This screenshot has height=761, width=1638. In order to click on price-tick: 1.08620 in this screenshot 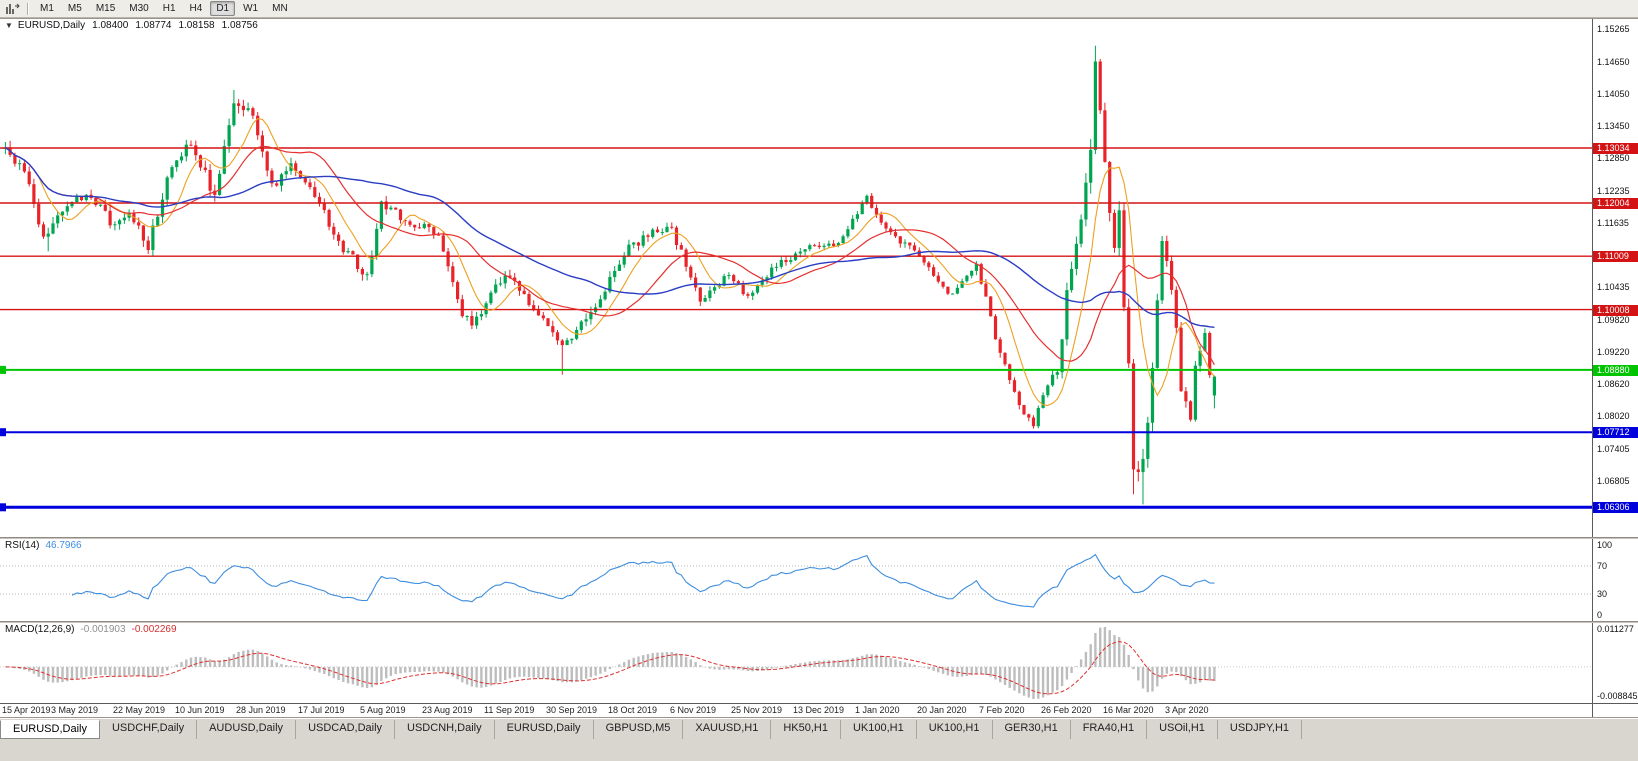, I will do `click(1613, 384)`.